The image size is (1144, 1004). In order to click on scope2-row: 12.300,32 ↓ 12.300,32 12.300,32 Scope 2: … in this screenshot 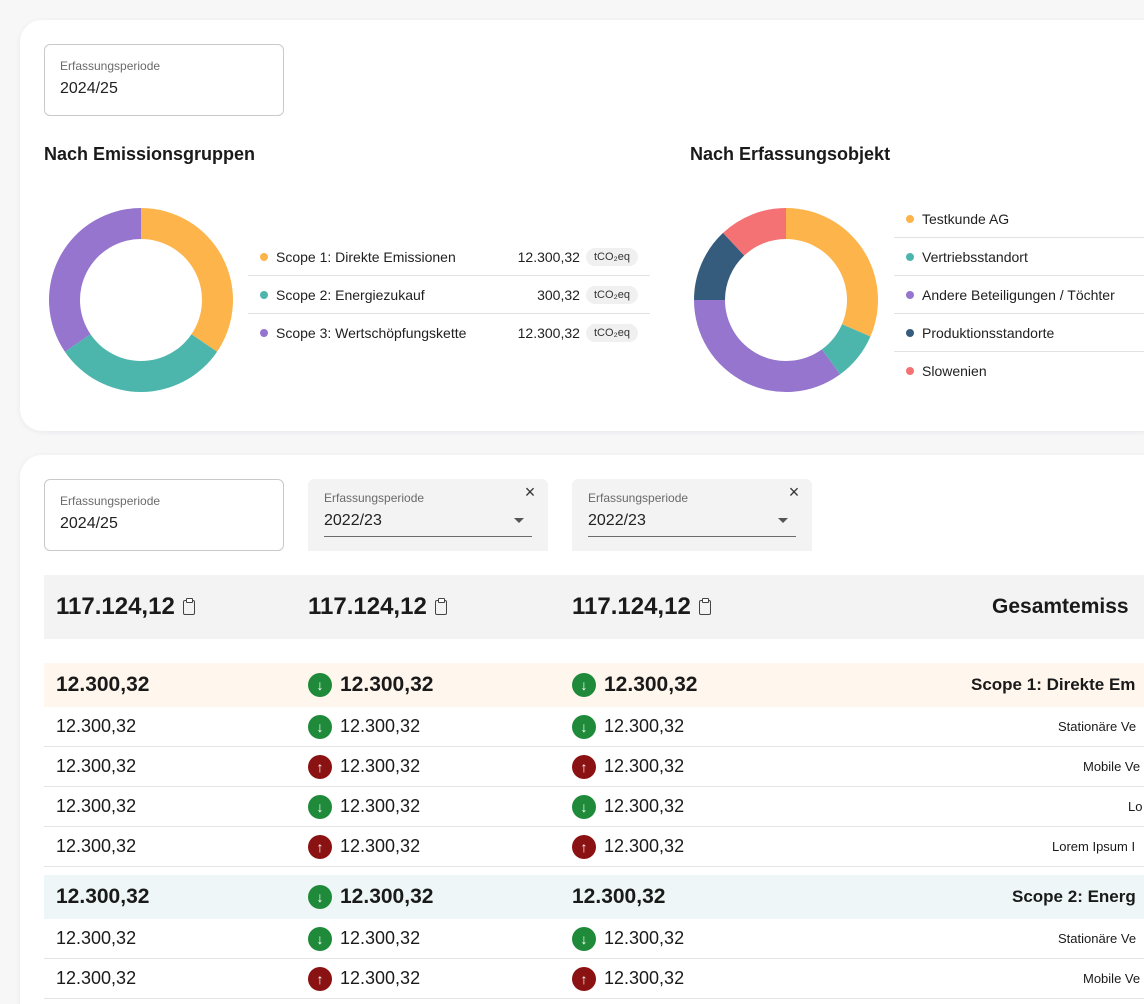, I will do `click(594, 897)`.